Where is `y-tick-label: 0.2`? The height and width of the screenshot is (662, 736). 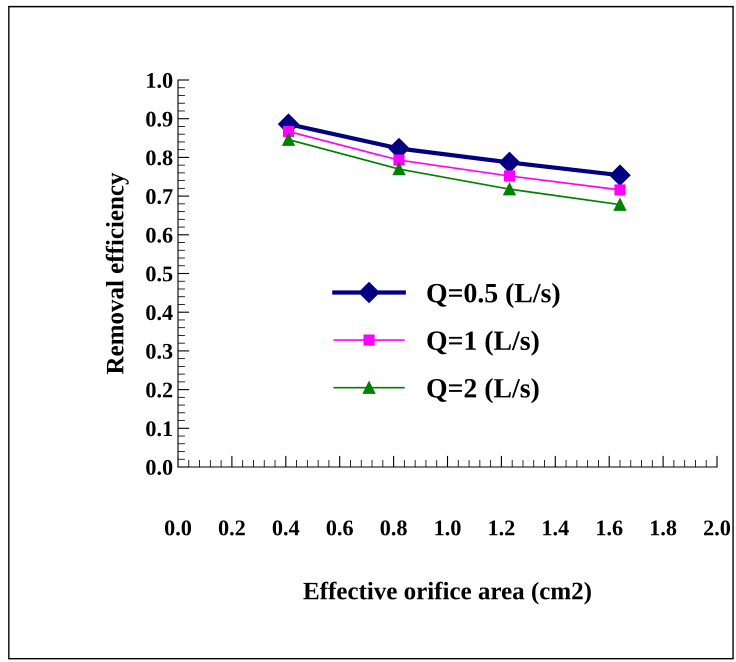 y-tick-label: 0.2 is located at coordinates (159, 390).